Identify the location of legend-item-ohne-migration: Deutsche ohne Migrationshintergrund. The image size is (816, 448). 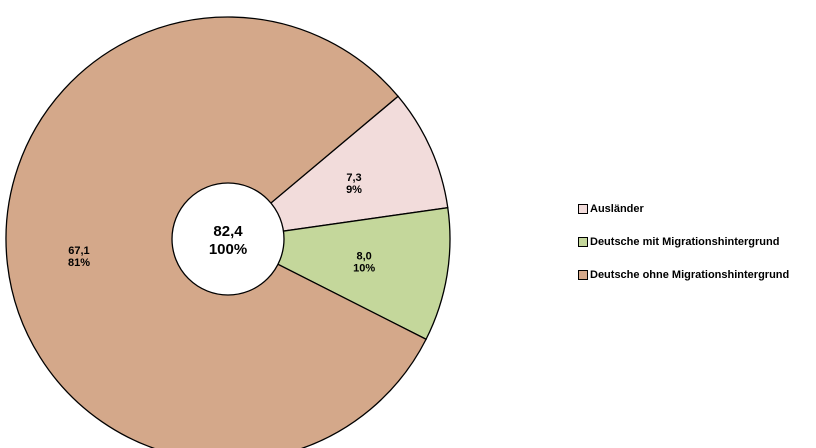
(683, 275).